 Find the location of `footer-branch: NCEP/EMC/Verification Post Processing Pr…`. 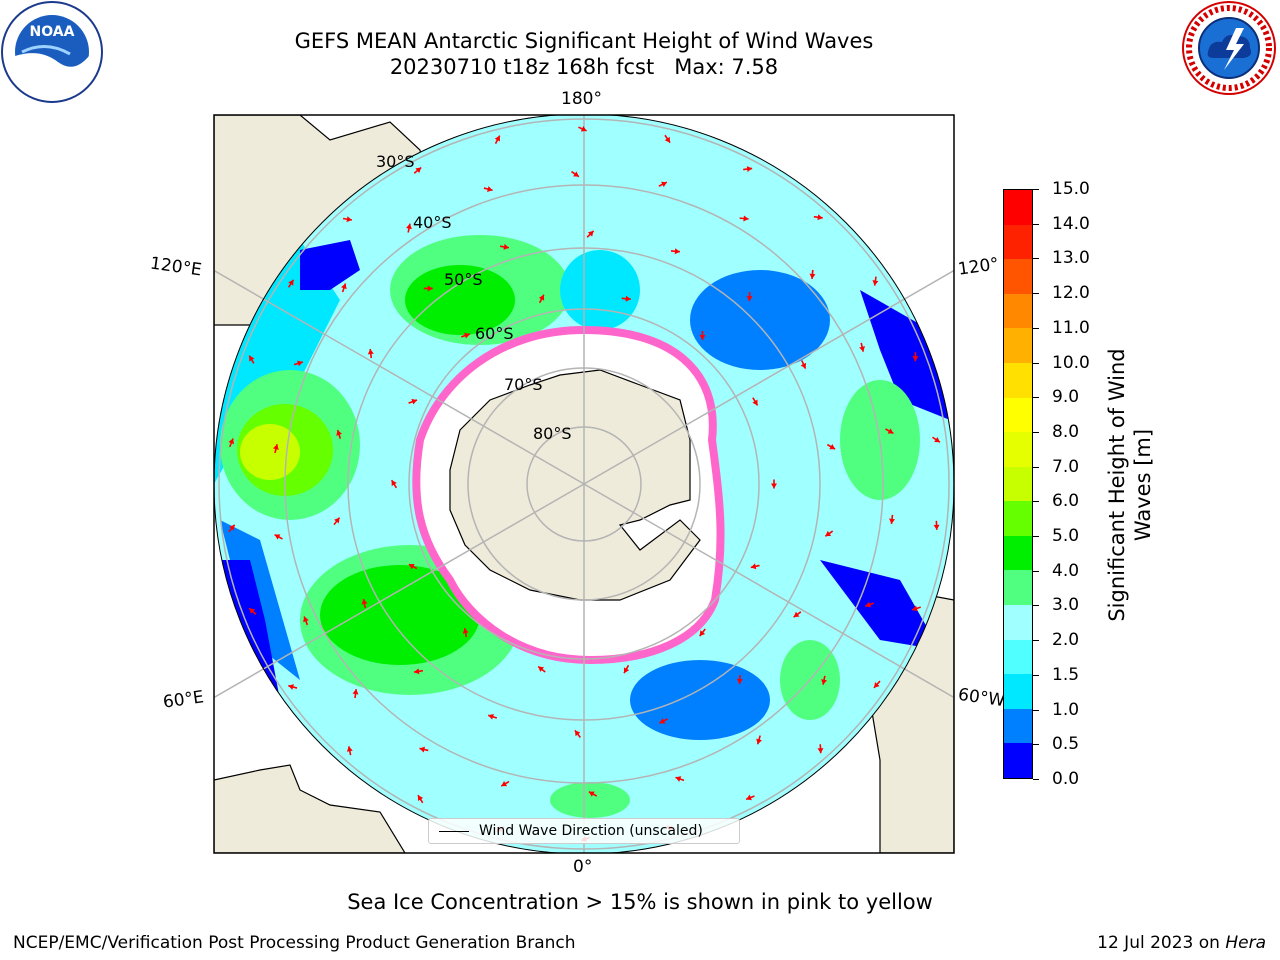

footer-branch: NCEP/EMC/Verification Post Processing Pr… is located at coordinates (294, 943).